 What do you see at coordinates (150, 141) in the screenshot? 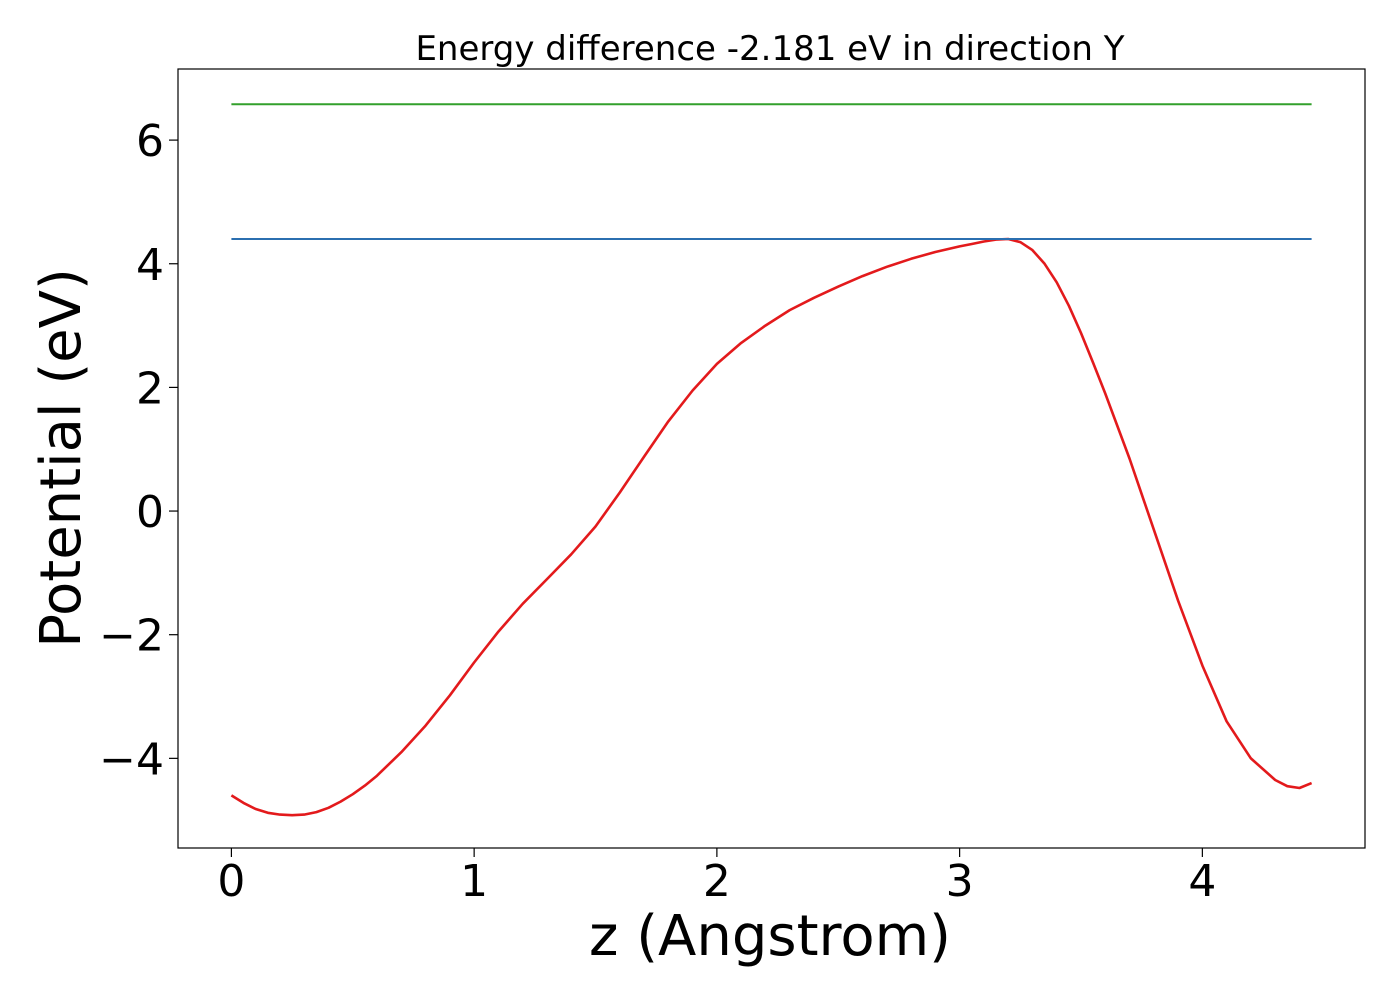
I see `y-tick-label: 6` at bounding box center [150, 141].